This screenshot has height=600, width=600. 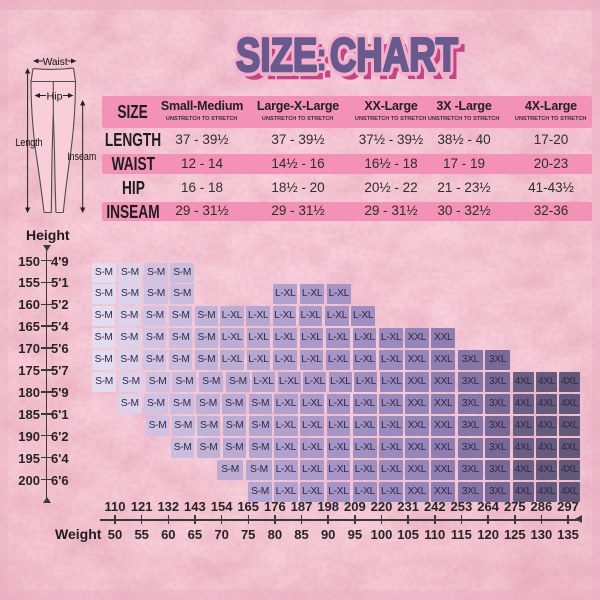 What do you see at coordinates (29, 143) in the screenshot?
I see `svg-text: Length` at bounding box center [29, 143].